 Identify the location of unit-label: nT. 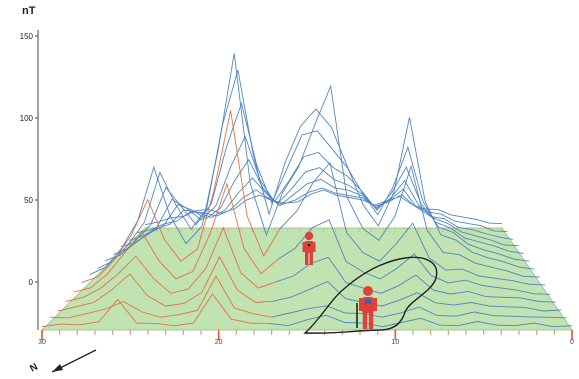
(29, 11).